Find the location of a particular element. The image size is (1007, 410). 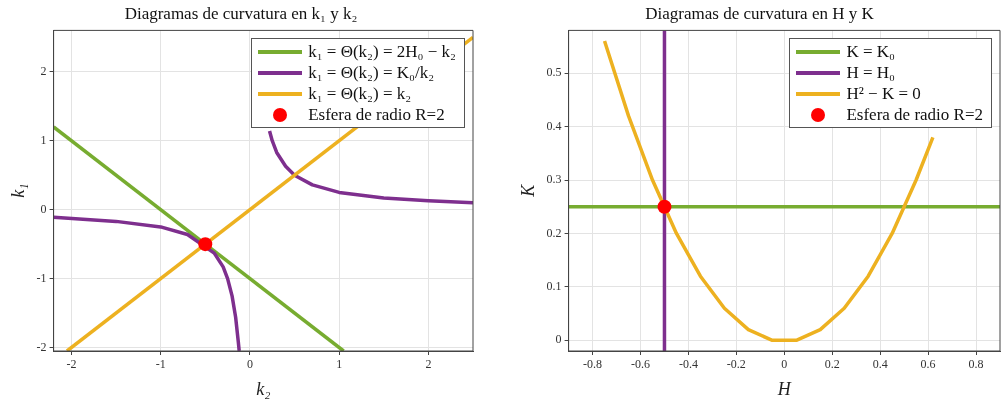

legend-label: H² − K = 0 is located at coordinates (883, 94).